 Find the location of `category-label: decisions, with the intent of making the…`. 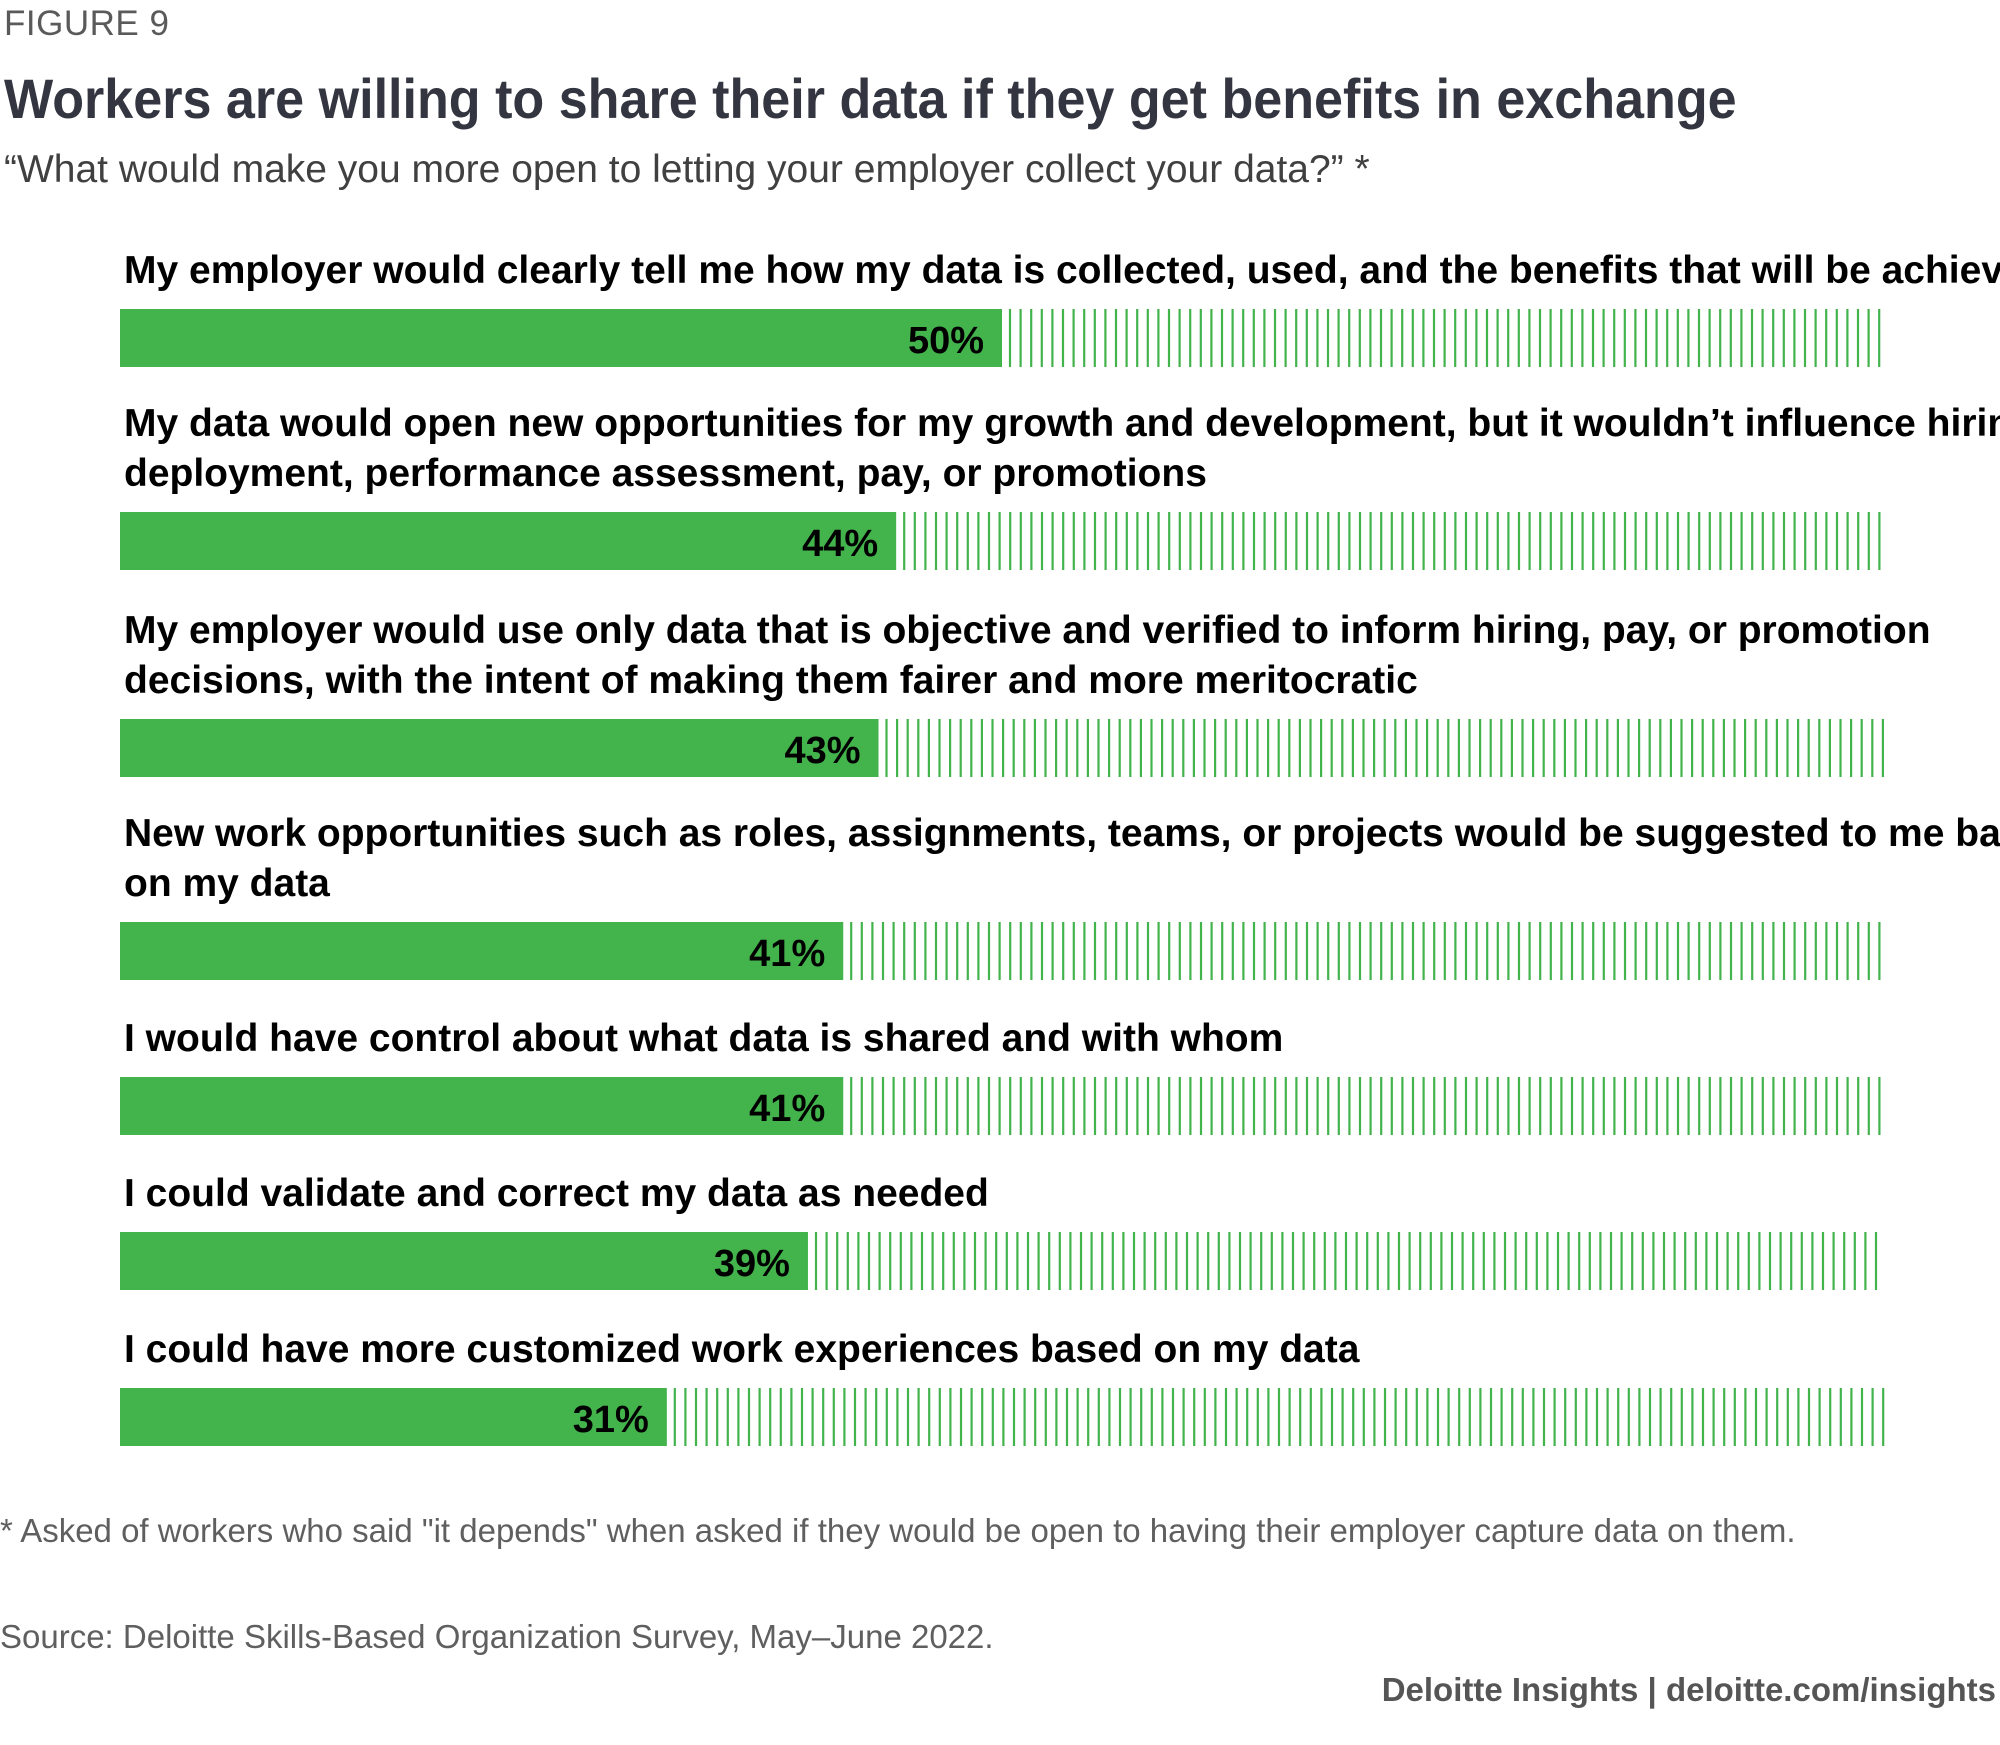

category-label: decisions, with the intent of making the… is located at coordinates (771, 680).